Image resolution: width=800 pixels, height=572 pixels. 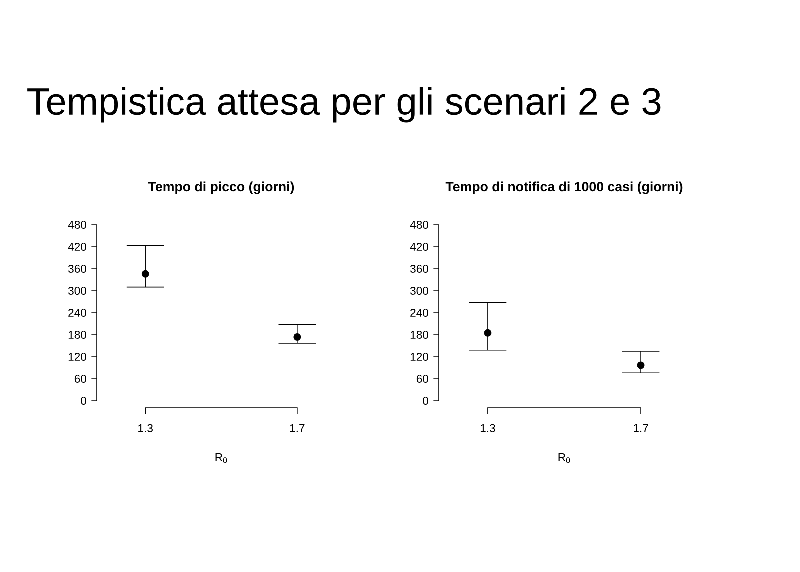 I want to click on chart-title: Tempo di notifica di 1000 casi (giorni), so click(x=564, y=188).